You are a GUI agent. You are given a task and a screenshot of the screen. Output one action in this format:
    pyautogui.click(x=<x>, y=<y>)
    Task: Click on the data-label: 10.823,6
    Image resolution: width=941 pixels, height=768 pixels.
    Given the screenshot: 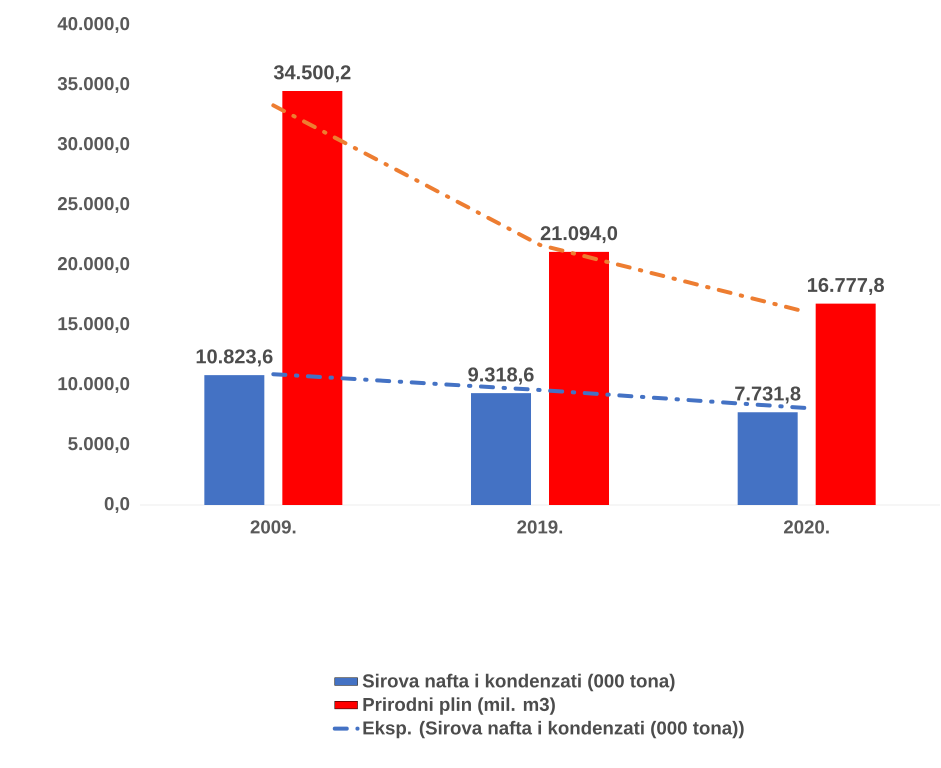 What is the action you would take?
    pyautogui.click(x=234, y=357)
    